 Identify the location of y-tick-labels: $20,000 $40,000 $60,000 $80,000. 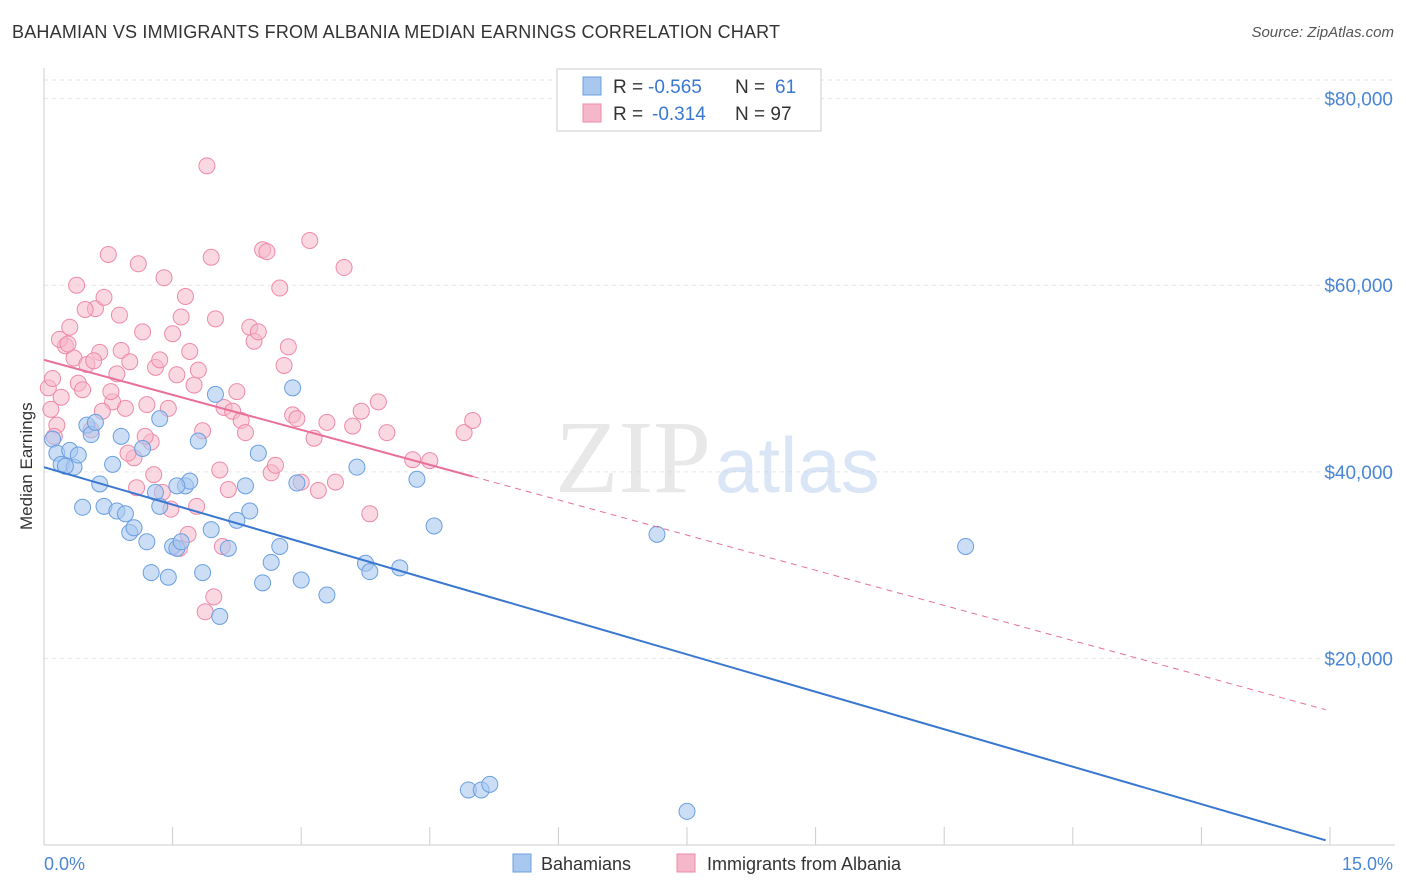
(1358, 380).